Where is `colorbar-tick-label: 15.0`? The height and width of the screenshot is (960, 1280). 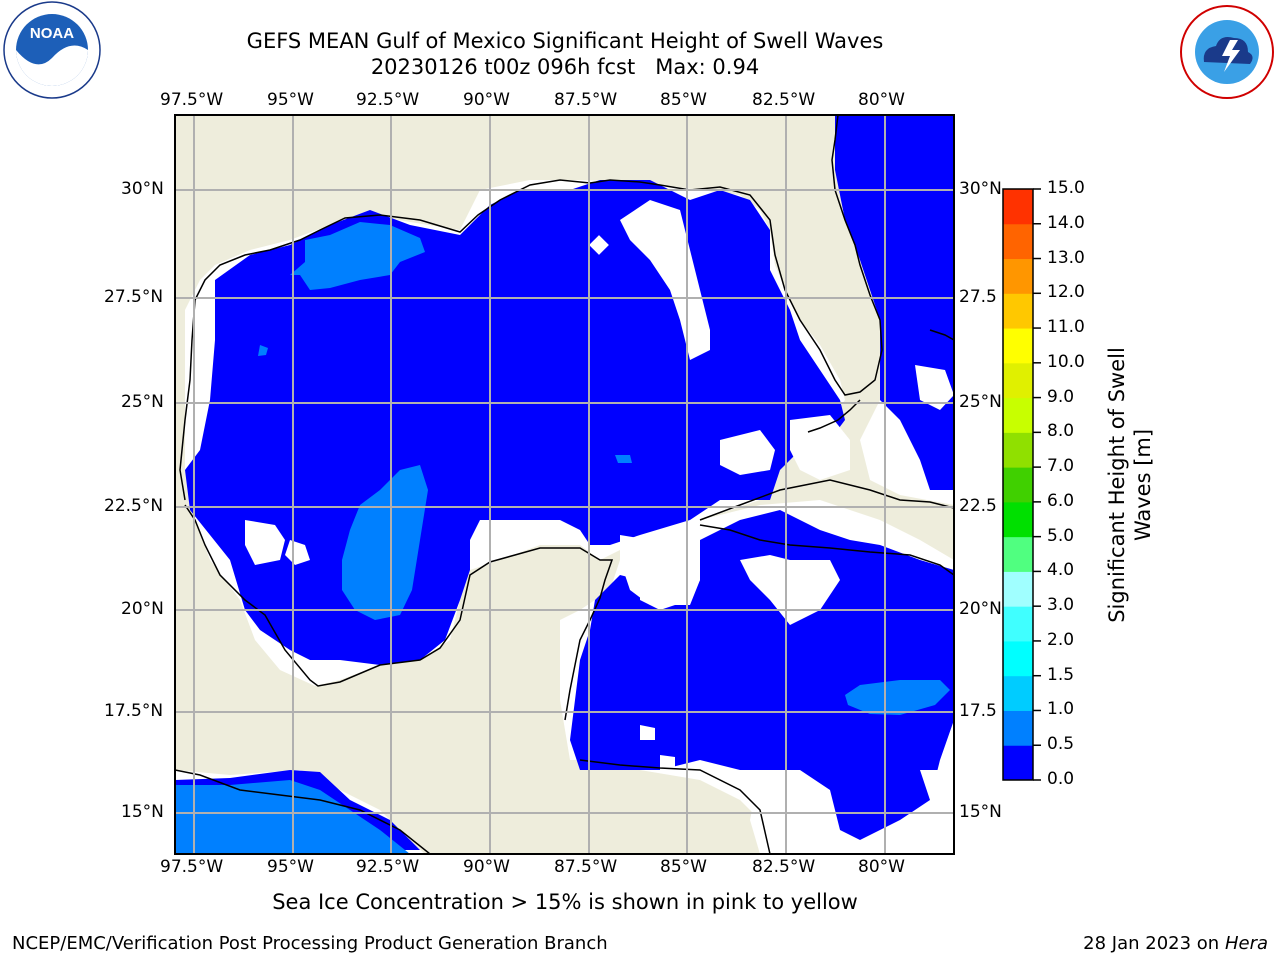 colorbar-tick-label: 15.0 is located at coordinates (1066, 188).